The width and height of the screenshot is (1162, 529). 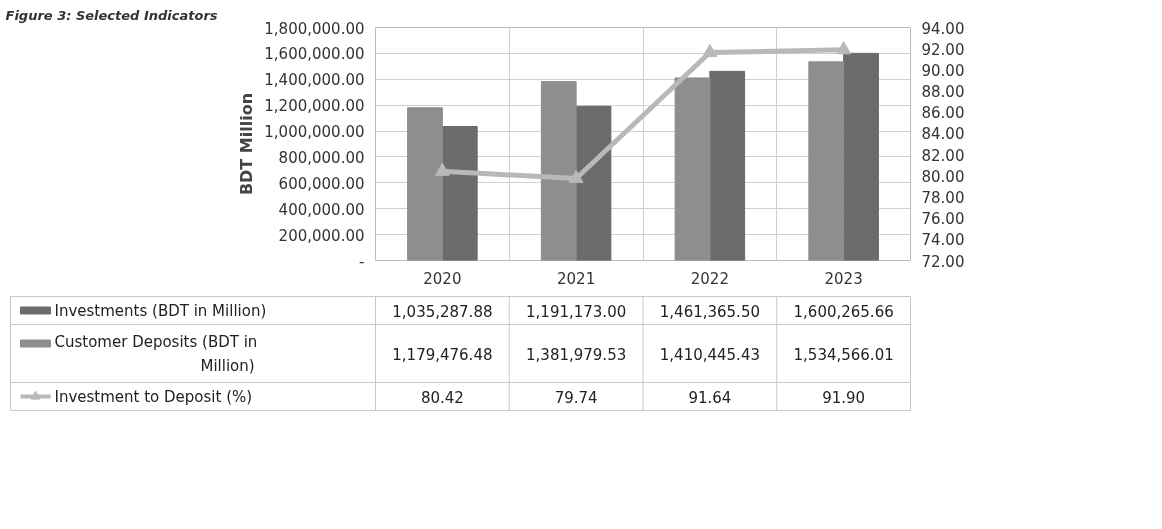 What do you see at coordinates (943, 92) in the screenshot?
I see `y2-tick-label: 88.00` at bounding box center [943, 92].